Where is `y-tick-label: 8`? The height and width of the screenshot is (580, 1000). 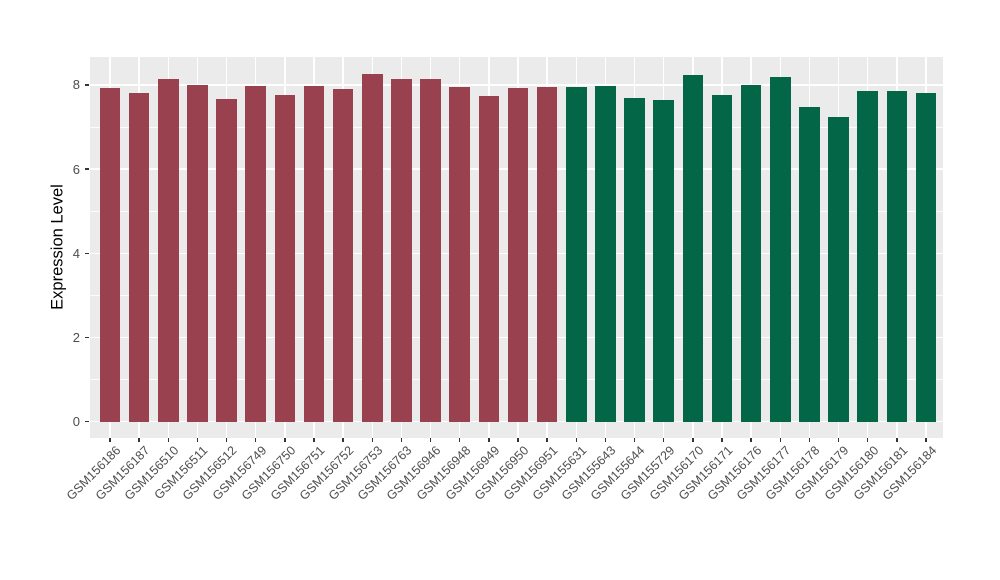
y-tick-label: 8 is located at coordinates (76, 85).